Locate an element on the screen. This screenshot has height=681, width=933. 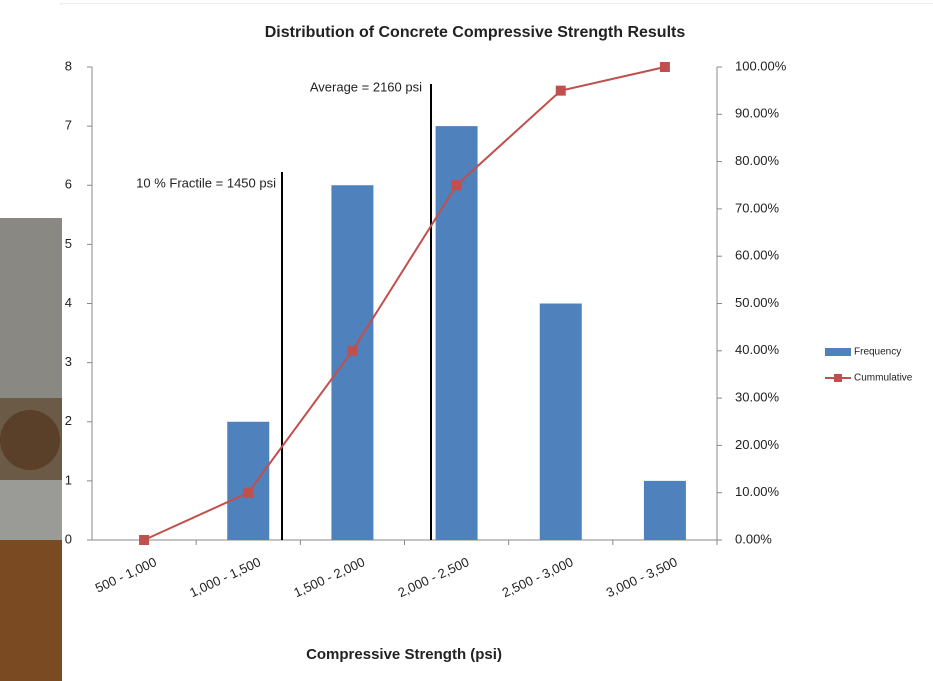
y2-tick-label: 0.00% is located at coordinates (753, 538).